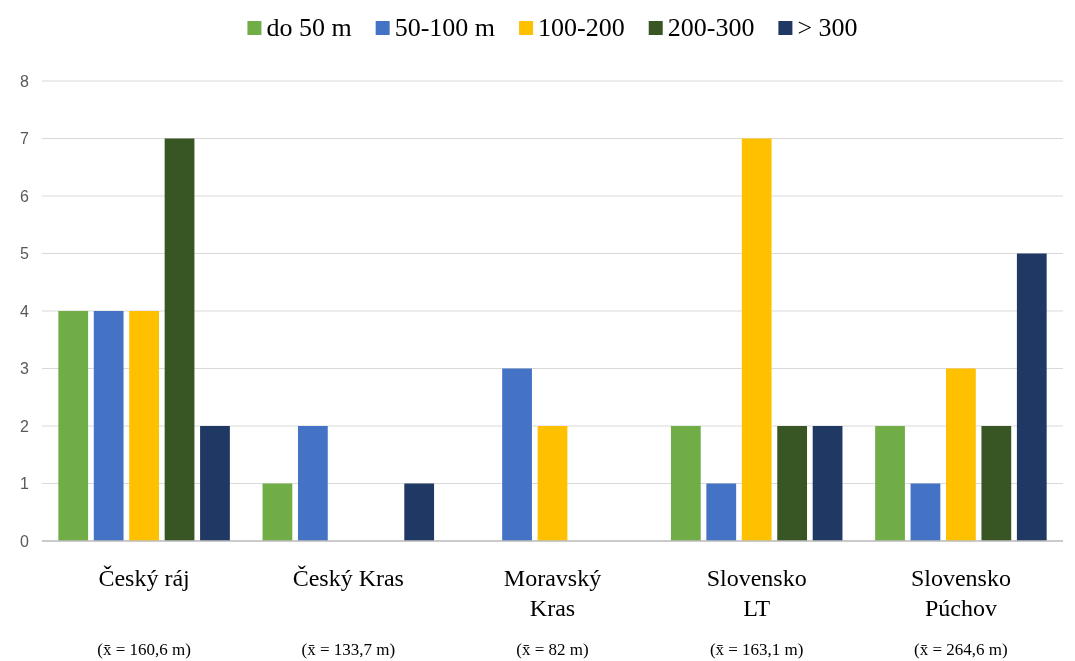 Image resolution: width=1075 pixels, height=661 pixels. What do you see at coordinates (25, 369) in the screenshot?
I see `y-tick-label: 3` at bounding box center [25, 369].